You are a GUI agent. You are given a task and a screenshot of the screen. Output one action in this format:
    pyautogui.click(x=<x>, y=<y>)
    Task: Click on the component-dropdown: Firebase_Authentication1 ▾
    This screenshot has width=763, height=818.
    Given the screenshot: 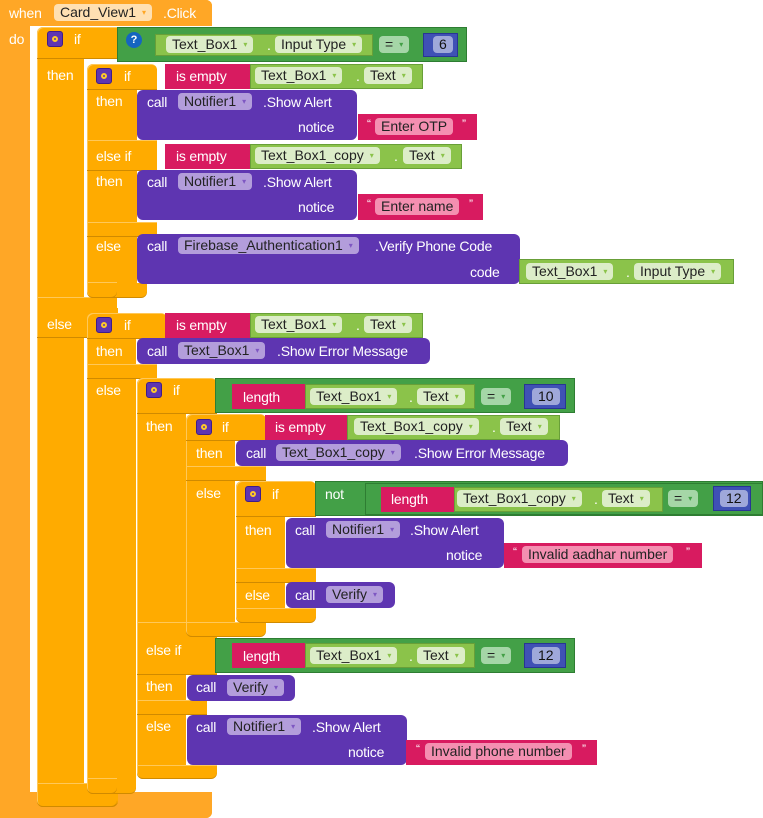 What is the action you would take?
    pyautogui.click(x=268, y=245)
    